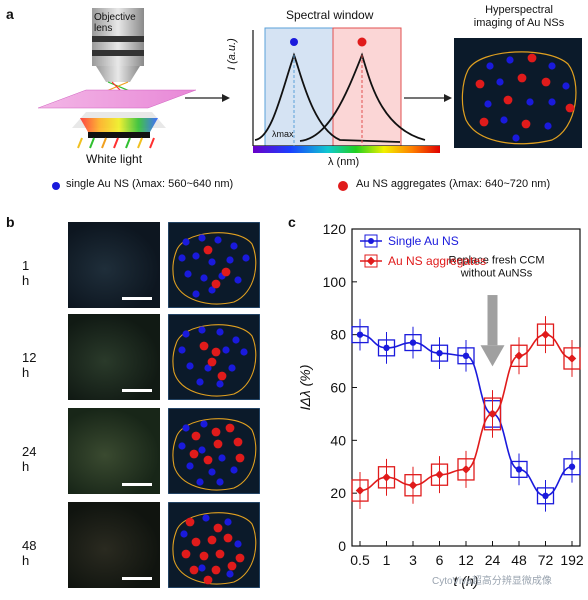 The height and width of the screenshot is (600, 588). What do you see at coordinates (115, 23) in the screenshot?
I see `objective-label: Objective lens` at bounding box center [115, 23].